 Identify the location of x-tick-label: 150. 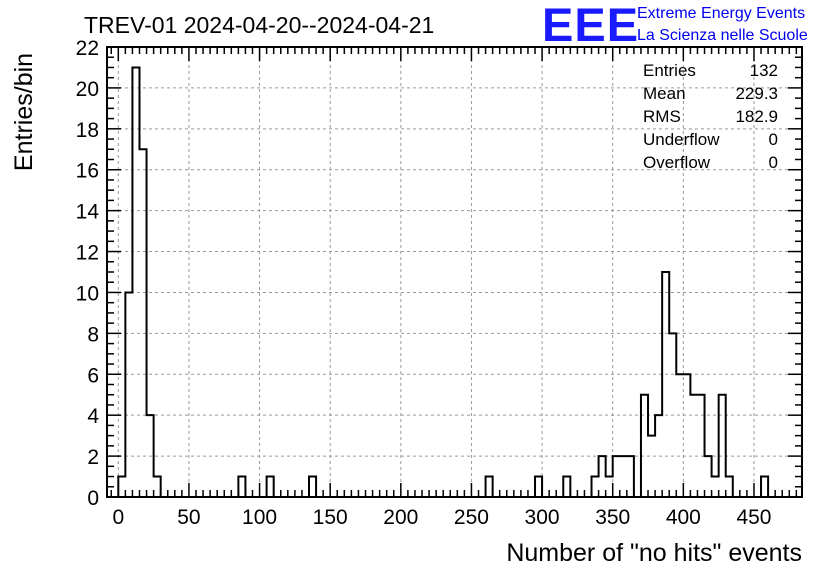
(330, 517).